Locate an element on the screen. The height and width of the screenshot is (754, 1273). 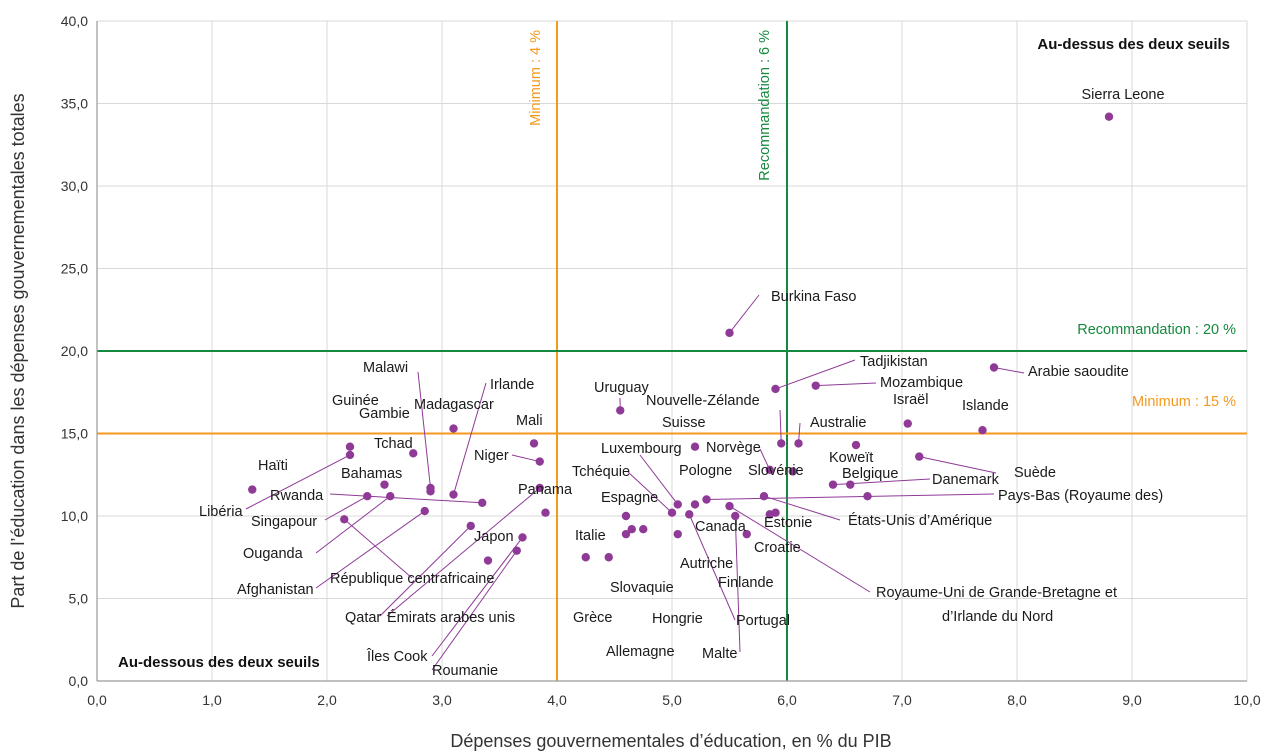
label-emirats-arabes-unis: Émirats arabes unis is located at coordinates (451, 617).